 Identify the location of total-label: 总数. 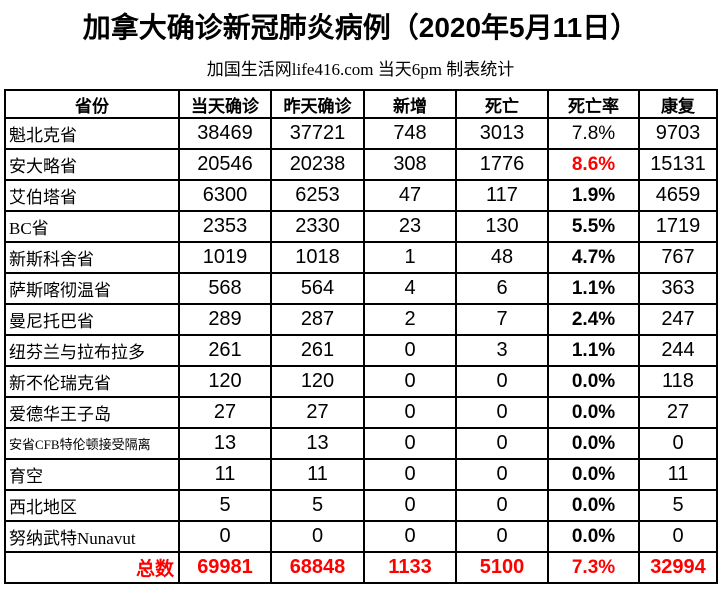
(92, 567).